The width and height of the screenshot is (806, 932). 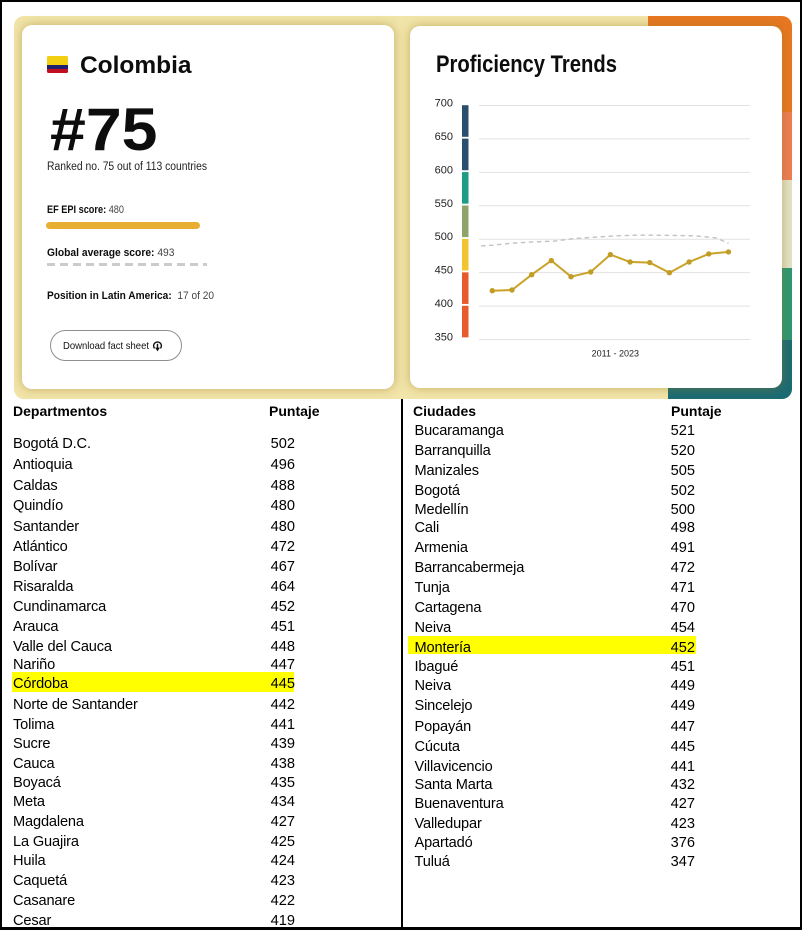 I want to click on svg-text: 450, so click(x=444, y=271).